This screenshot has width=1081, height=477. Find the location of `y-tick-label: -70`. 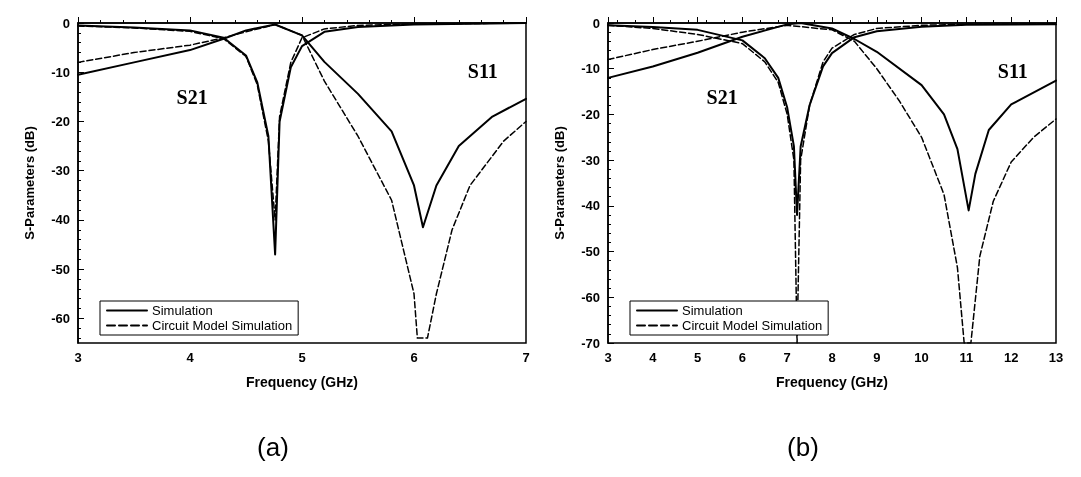

y-tick-label: -70 is located at coordinates (590, 343).